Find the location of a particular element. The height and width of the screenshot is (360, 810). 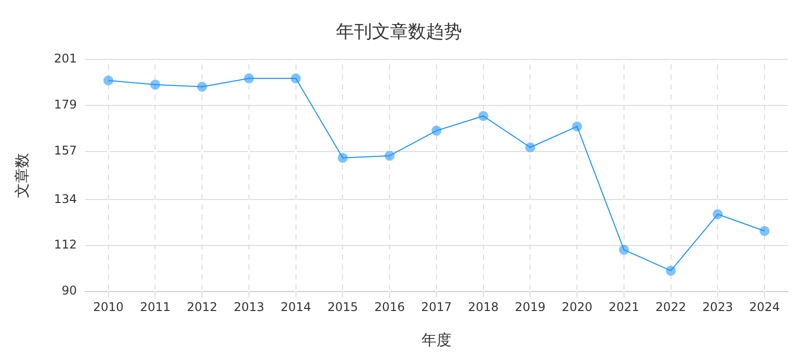

x-tick-label: 2015 is located at coordinates (342, 307).